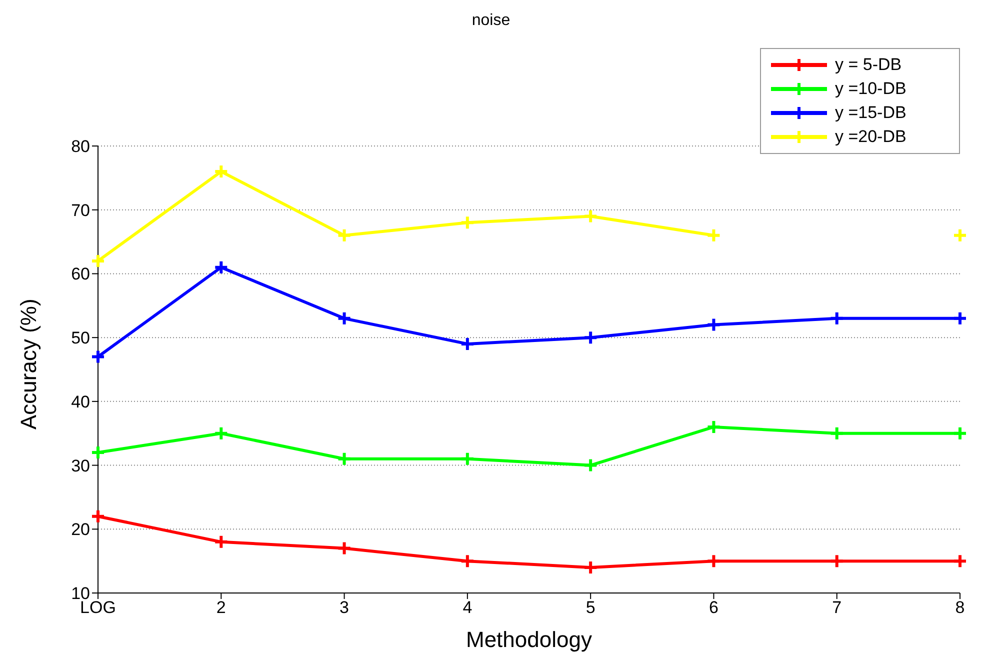  Describe the element at coordinates (345, 608) in the screenshot. I see `x-tick-label: 3` at that location.